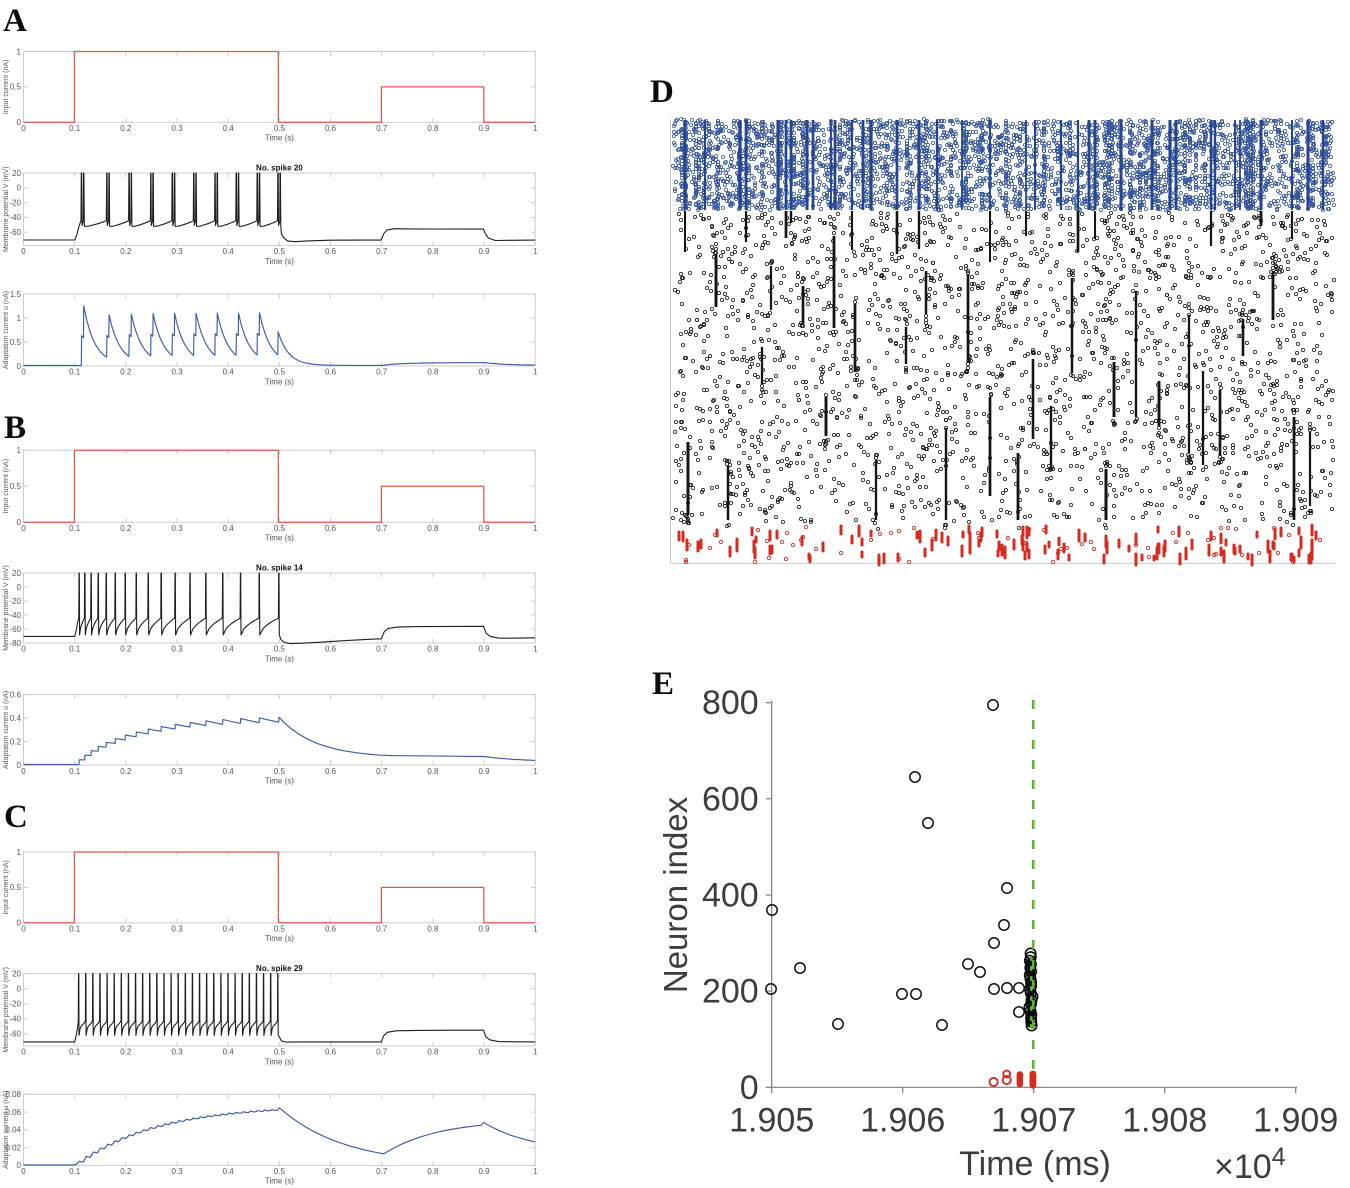 The width and height of the screenshot is (1350, 1188). Describe the element at coordinates (15, 428) in the screenshot. I see `svg-text: B` at that location.